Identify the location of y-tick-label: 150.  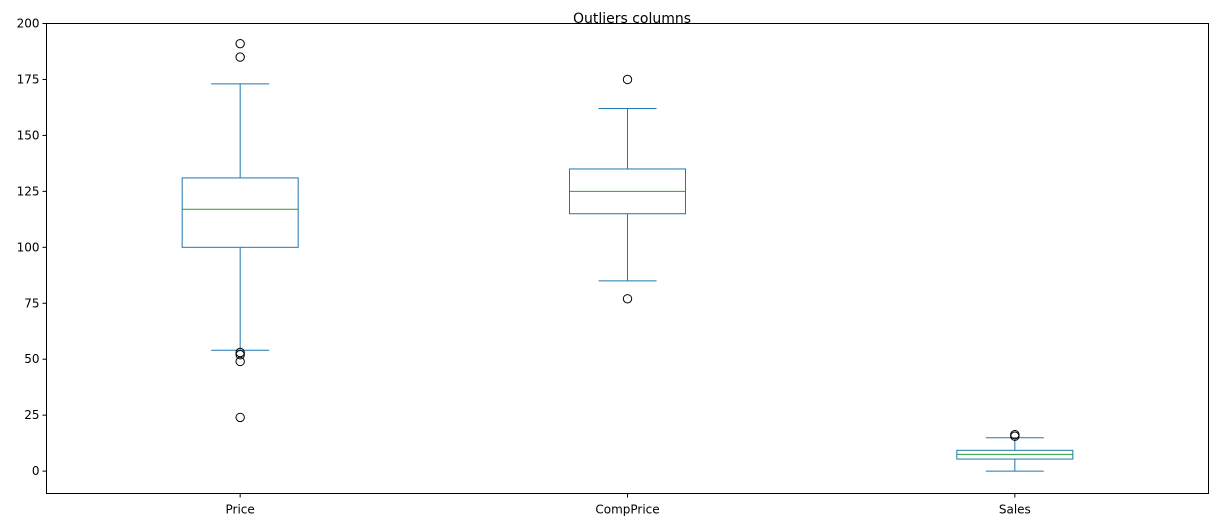
(28, 135).